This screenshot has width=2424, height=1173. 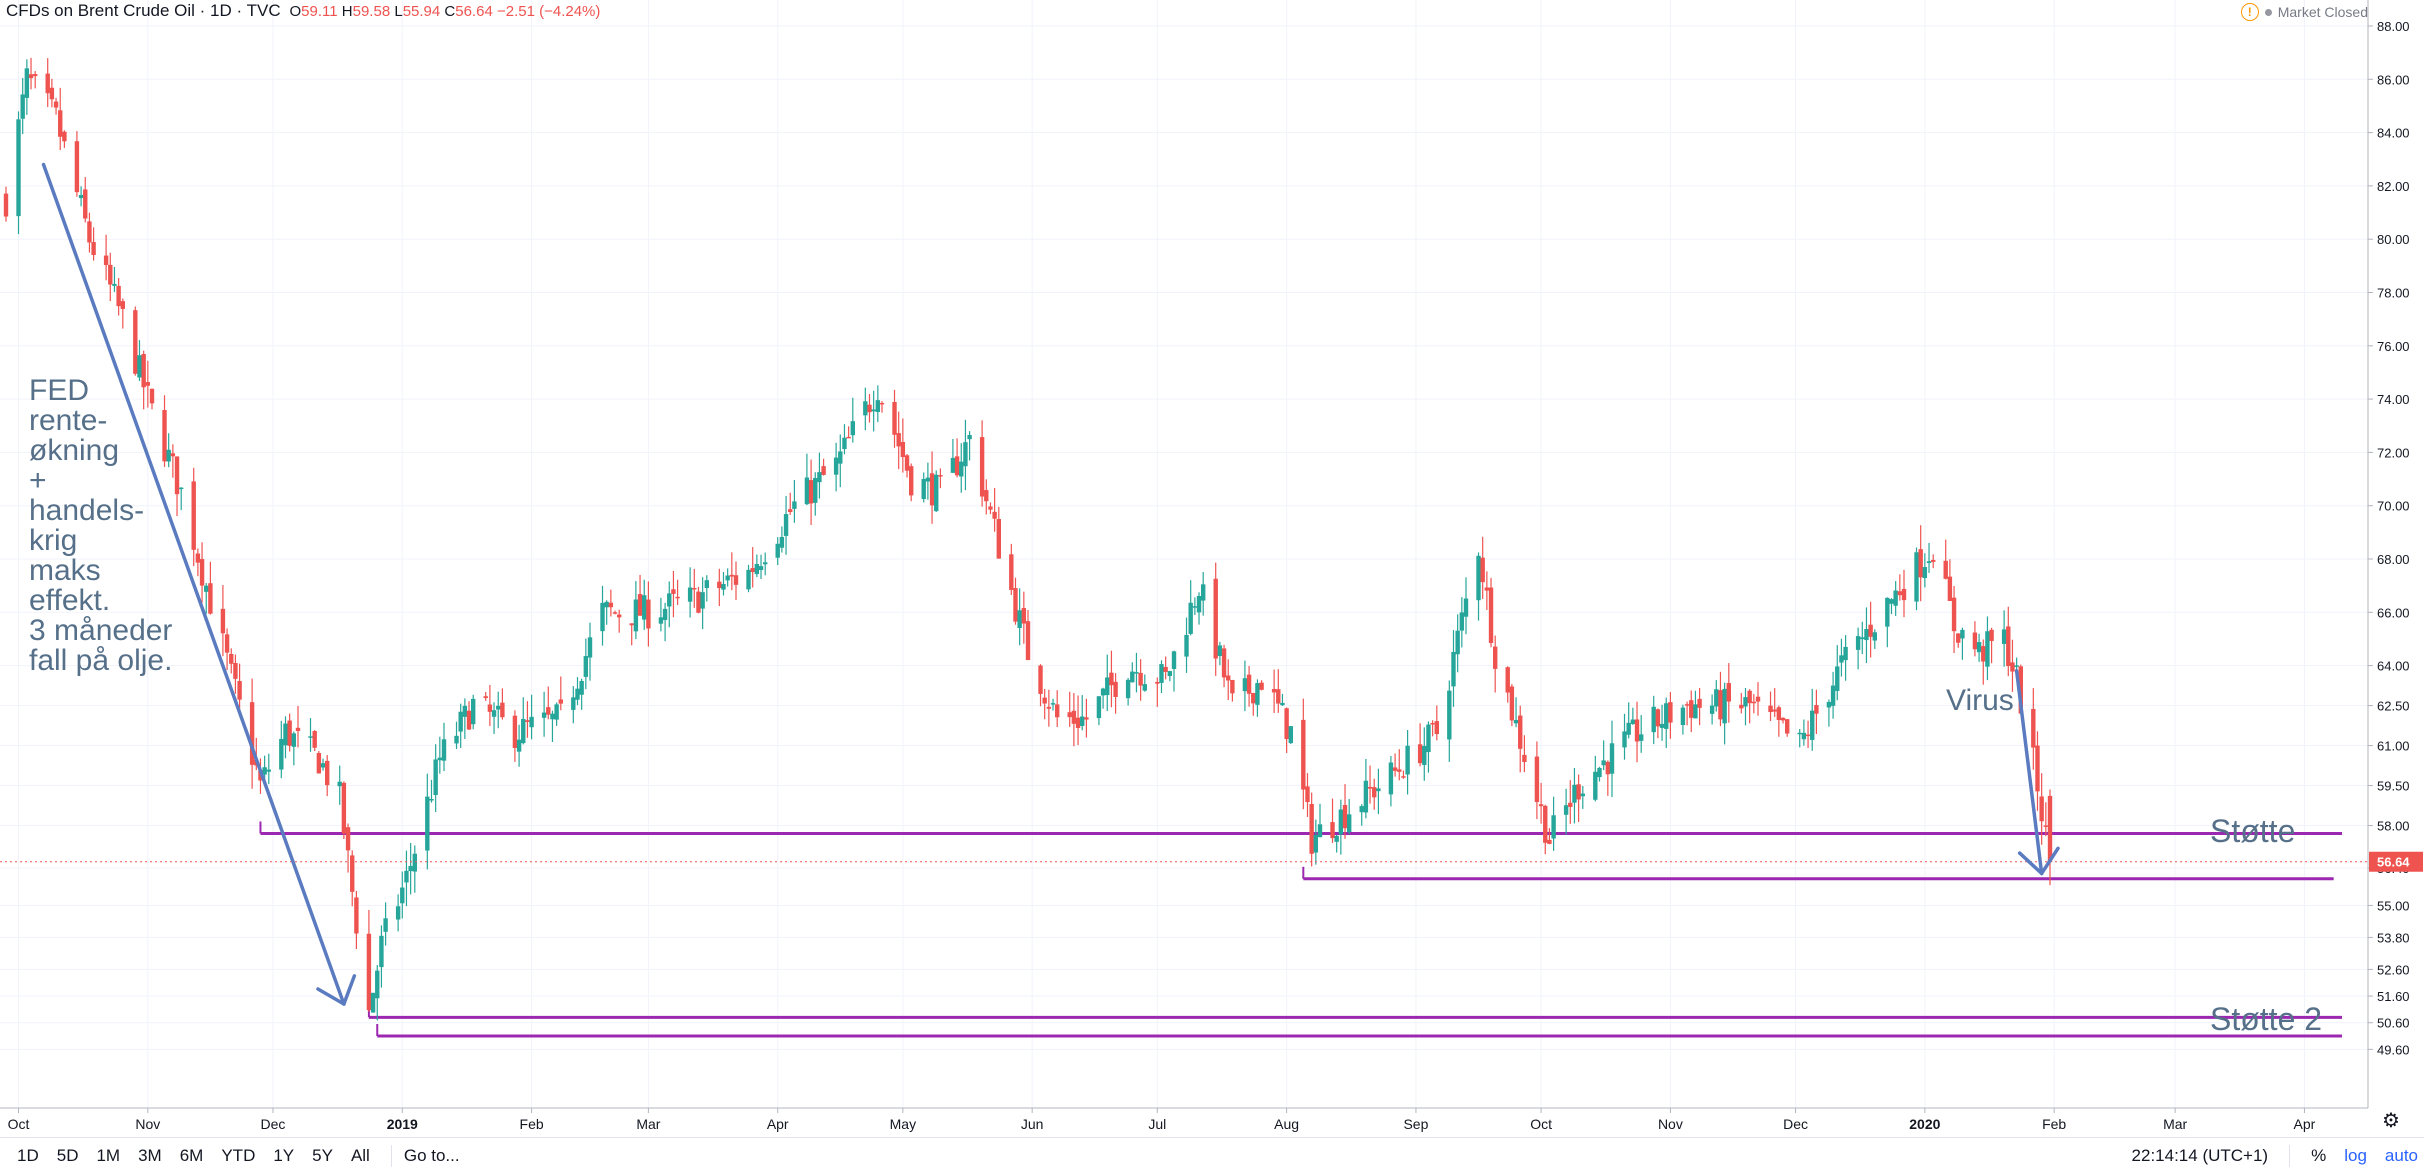 I want to click on fed-annotation-line: maks, so click(x=65, y=570).